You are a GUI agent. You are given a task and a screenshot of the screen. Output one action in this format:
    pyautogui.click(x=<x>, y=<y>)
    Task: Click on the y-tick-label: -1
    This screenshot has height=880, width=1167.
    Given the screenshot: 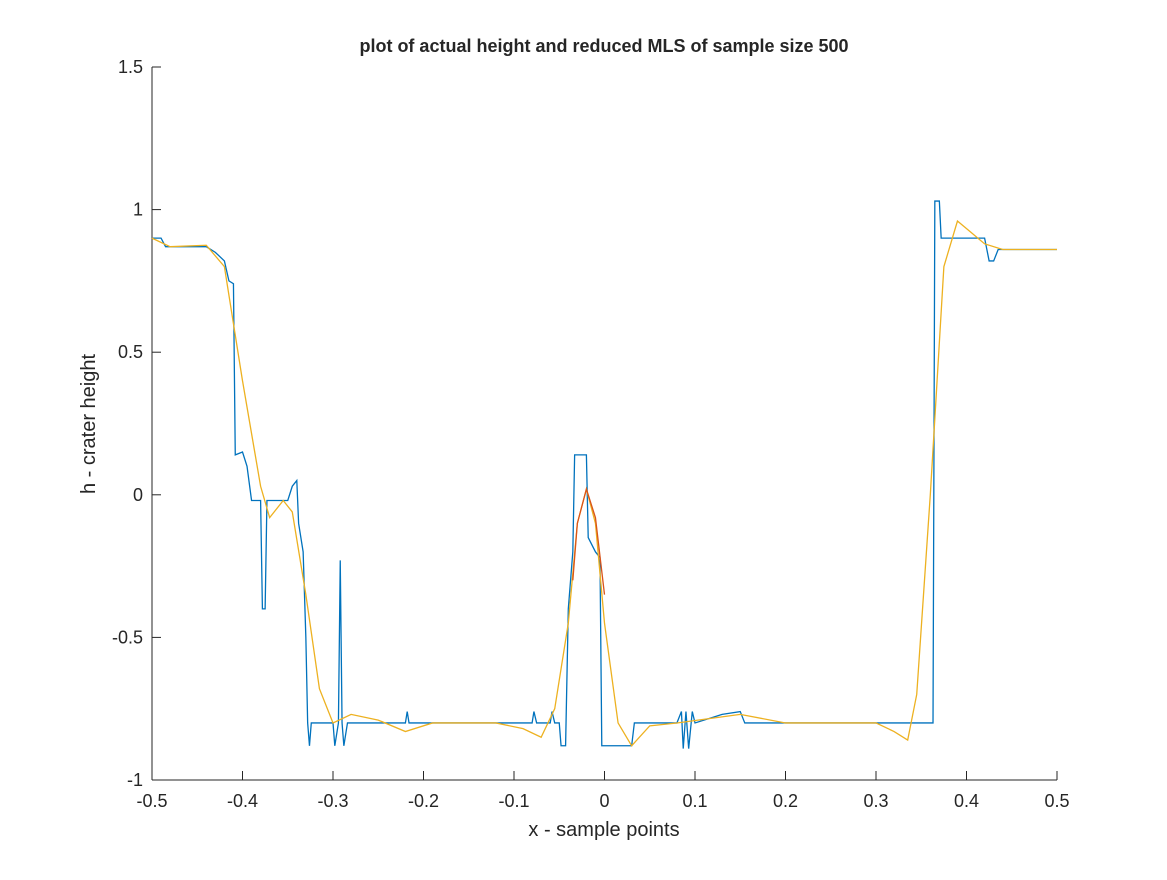 What is the action you would take?
    pyautogui.click(x=135, y=780)
    